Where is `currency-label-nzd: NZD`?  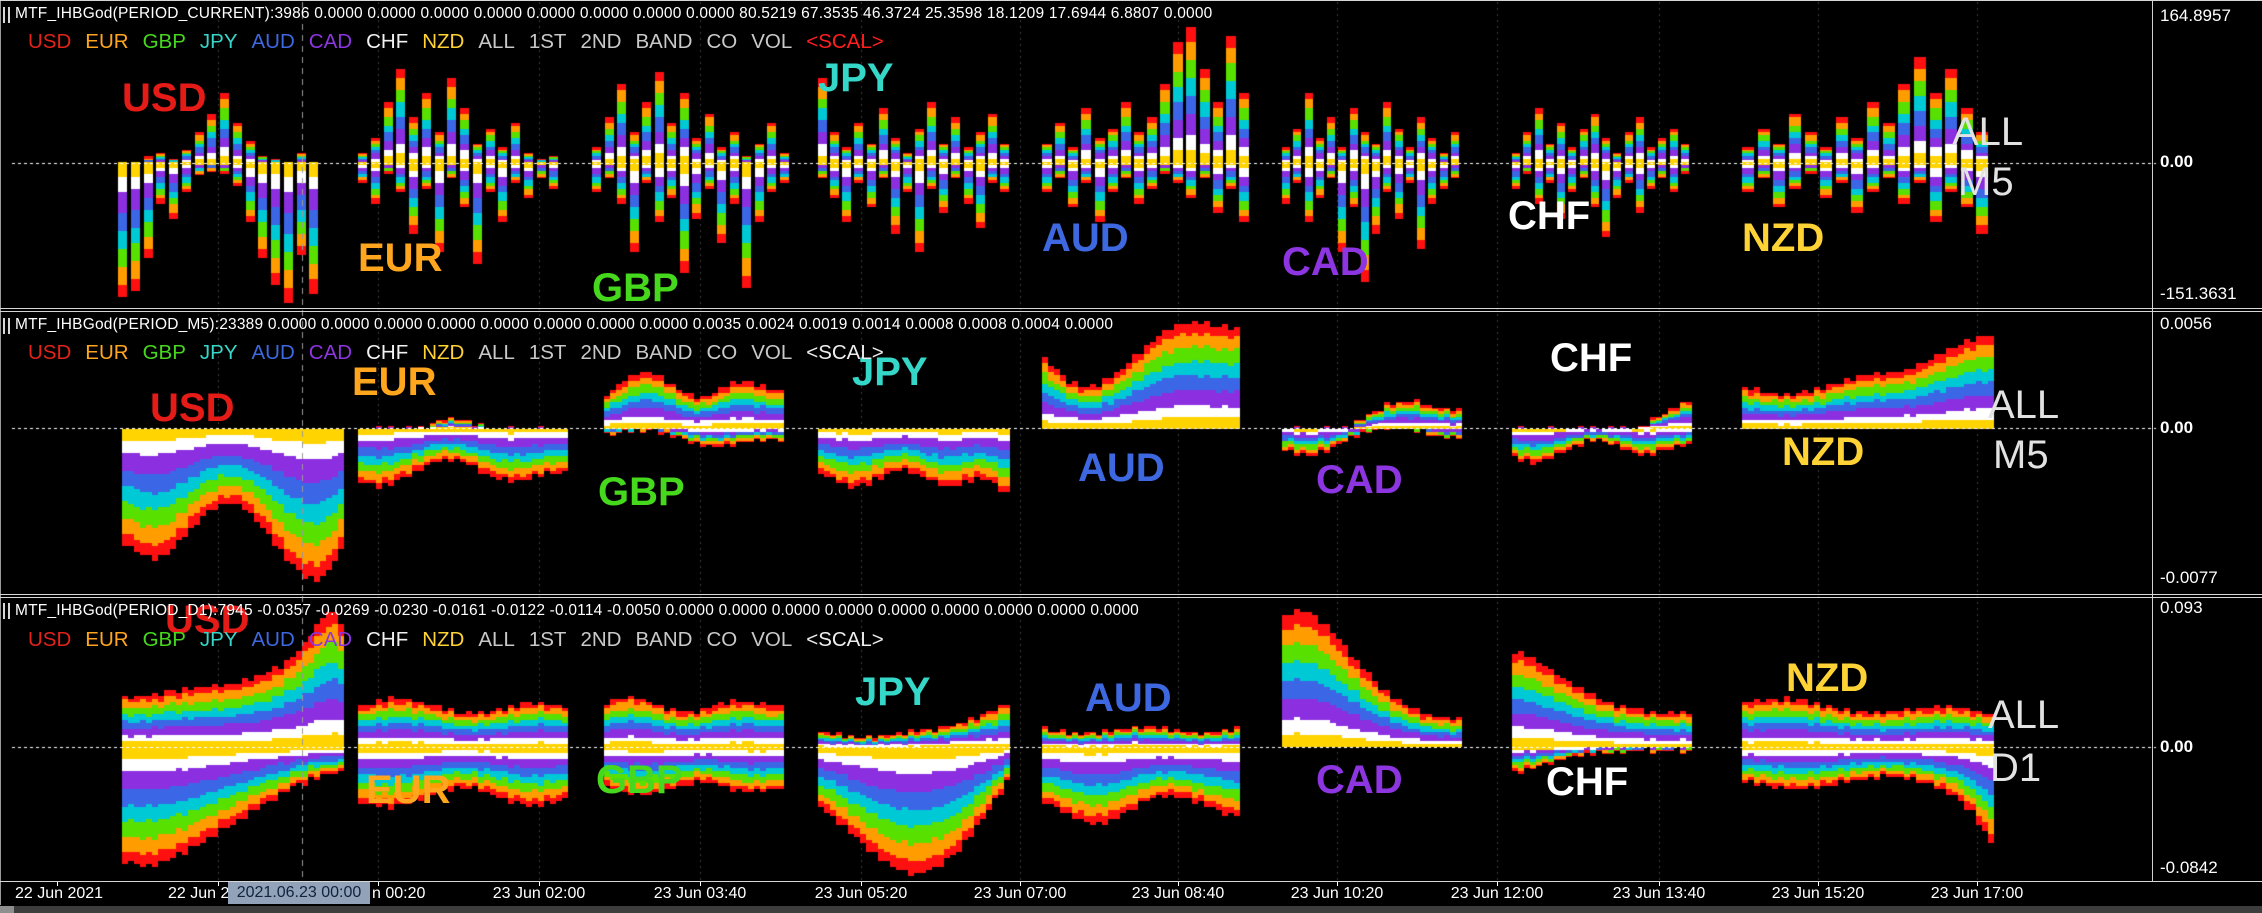 currency-label-nzd: NZD is located at coordinates (1783, 238).